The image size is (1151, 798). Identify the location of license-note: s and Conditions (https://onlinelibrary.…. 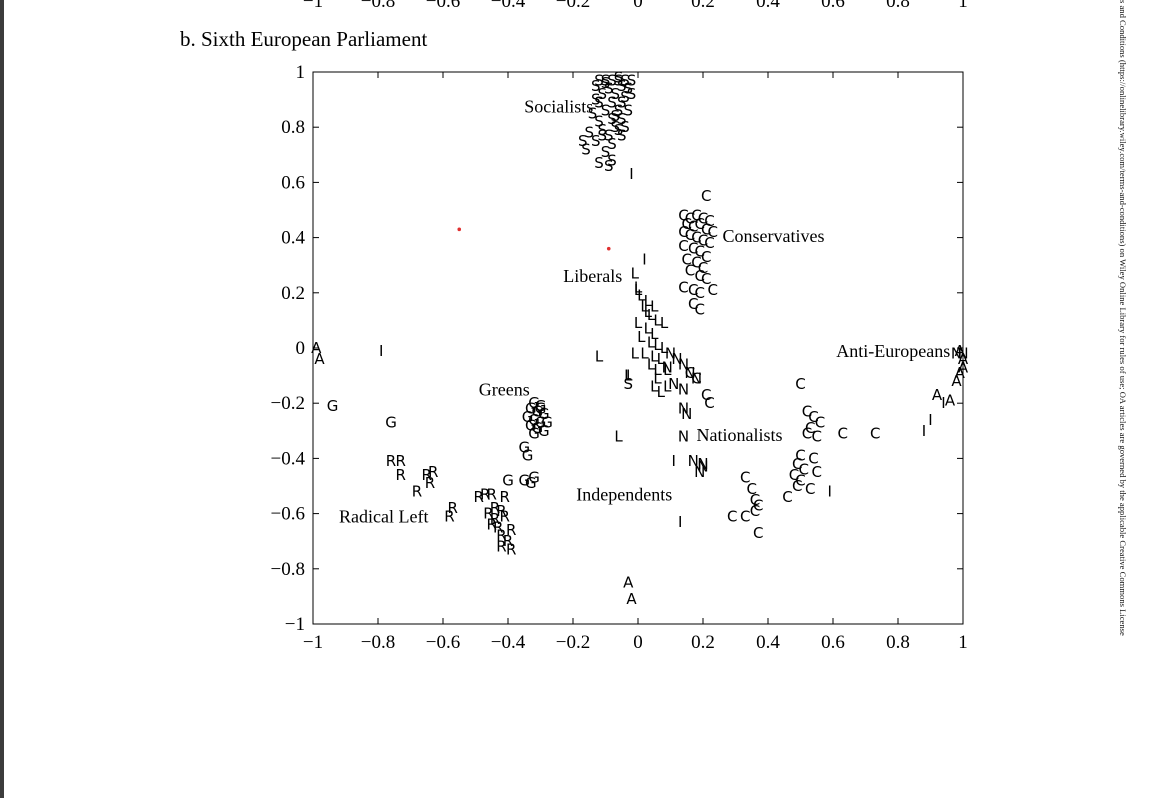
(1123, 318).